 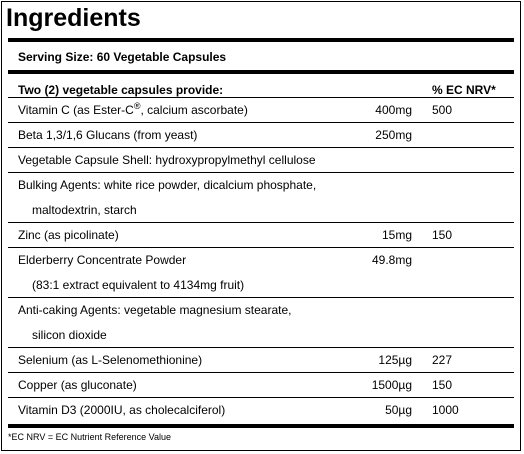 I want to click on header-divider, so click(x=261, y=97).